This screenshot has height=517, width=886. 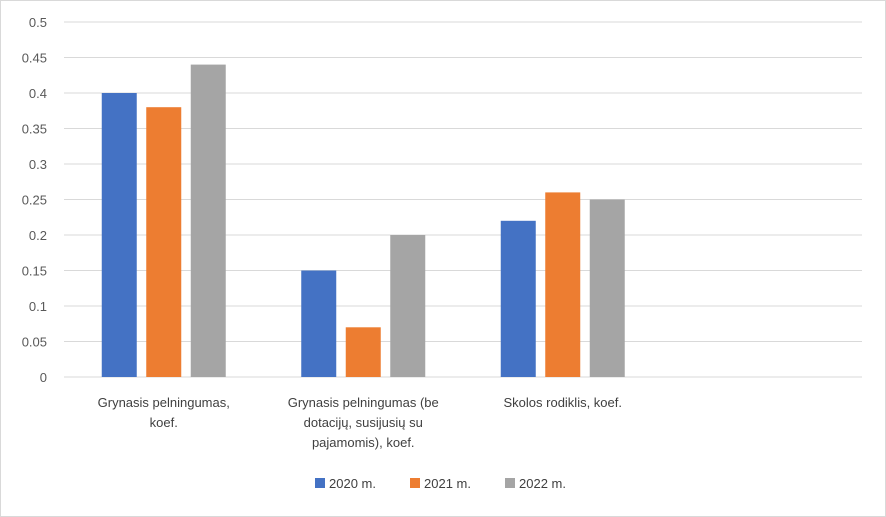 I want to click on y-axis-tick-labels: 0 0.05 0.1 0.15 0.2 0.25 0.3 0.35 0.4 0.45 0.5, so click(x=34, y=200).